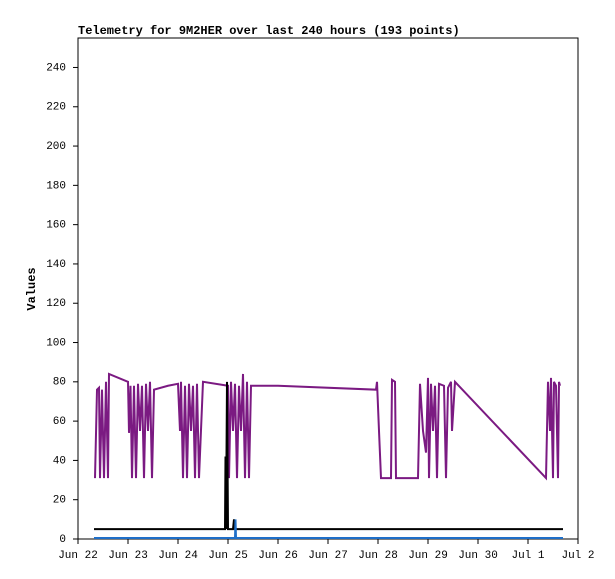 This screenshot has height=579, width=615. Describe the element at coordinates (59, 422) in the screenshot. I see `y-tick-label: 60` at that location.